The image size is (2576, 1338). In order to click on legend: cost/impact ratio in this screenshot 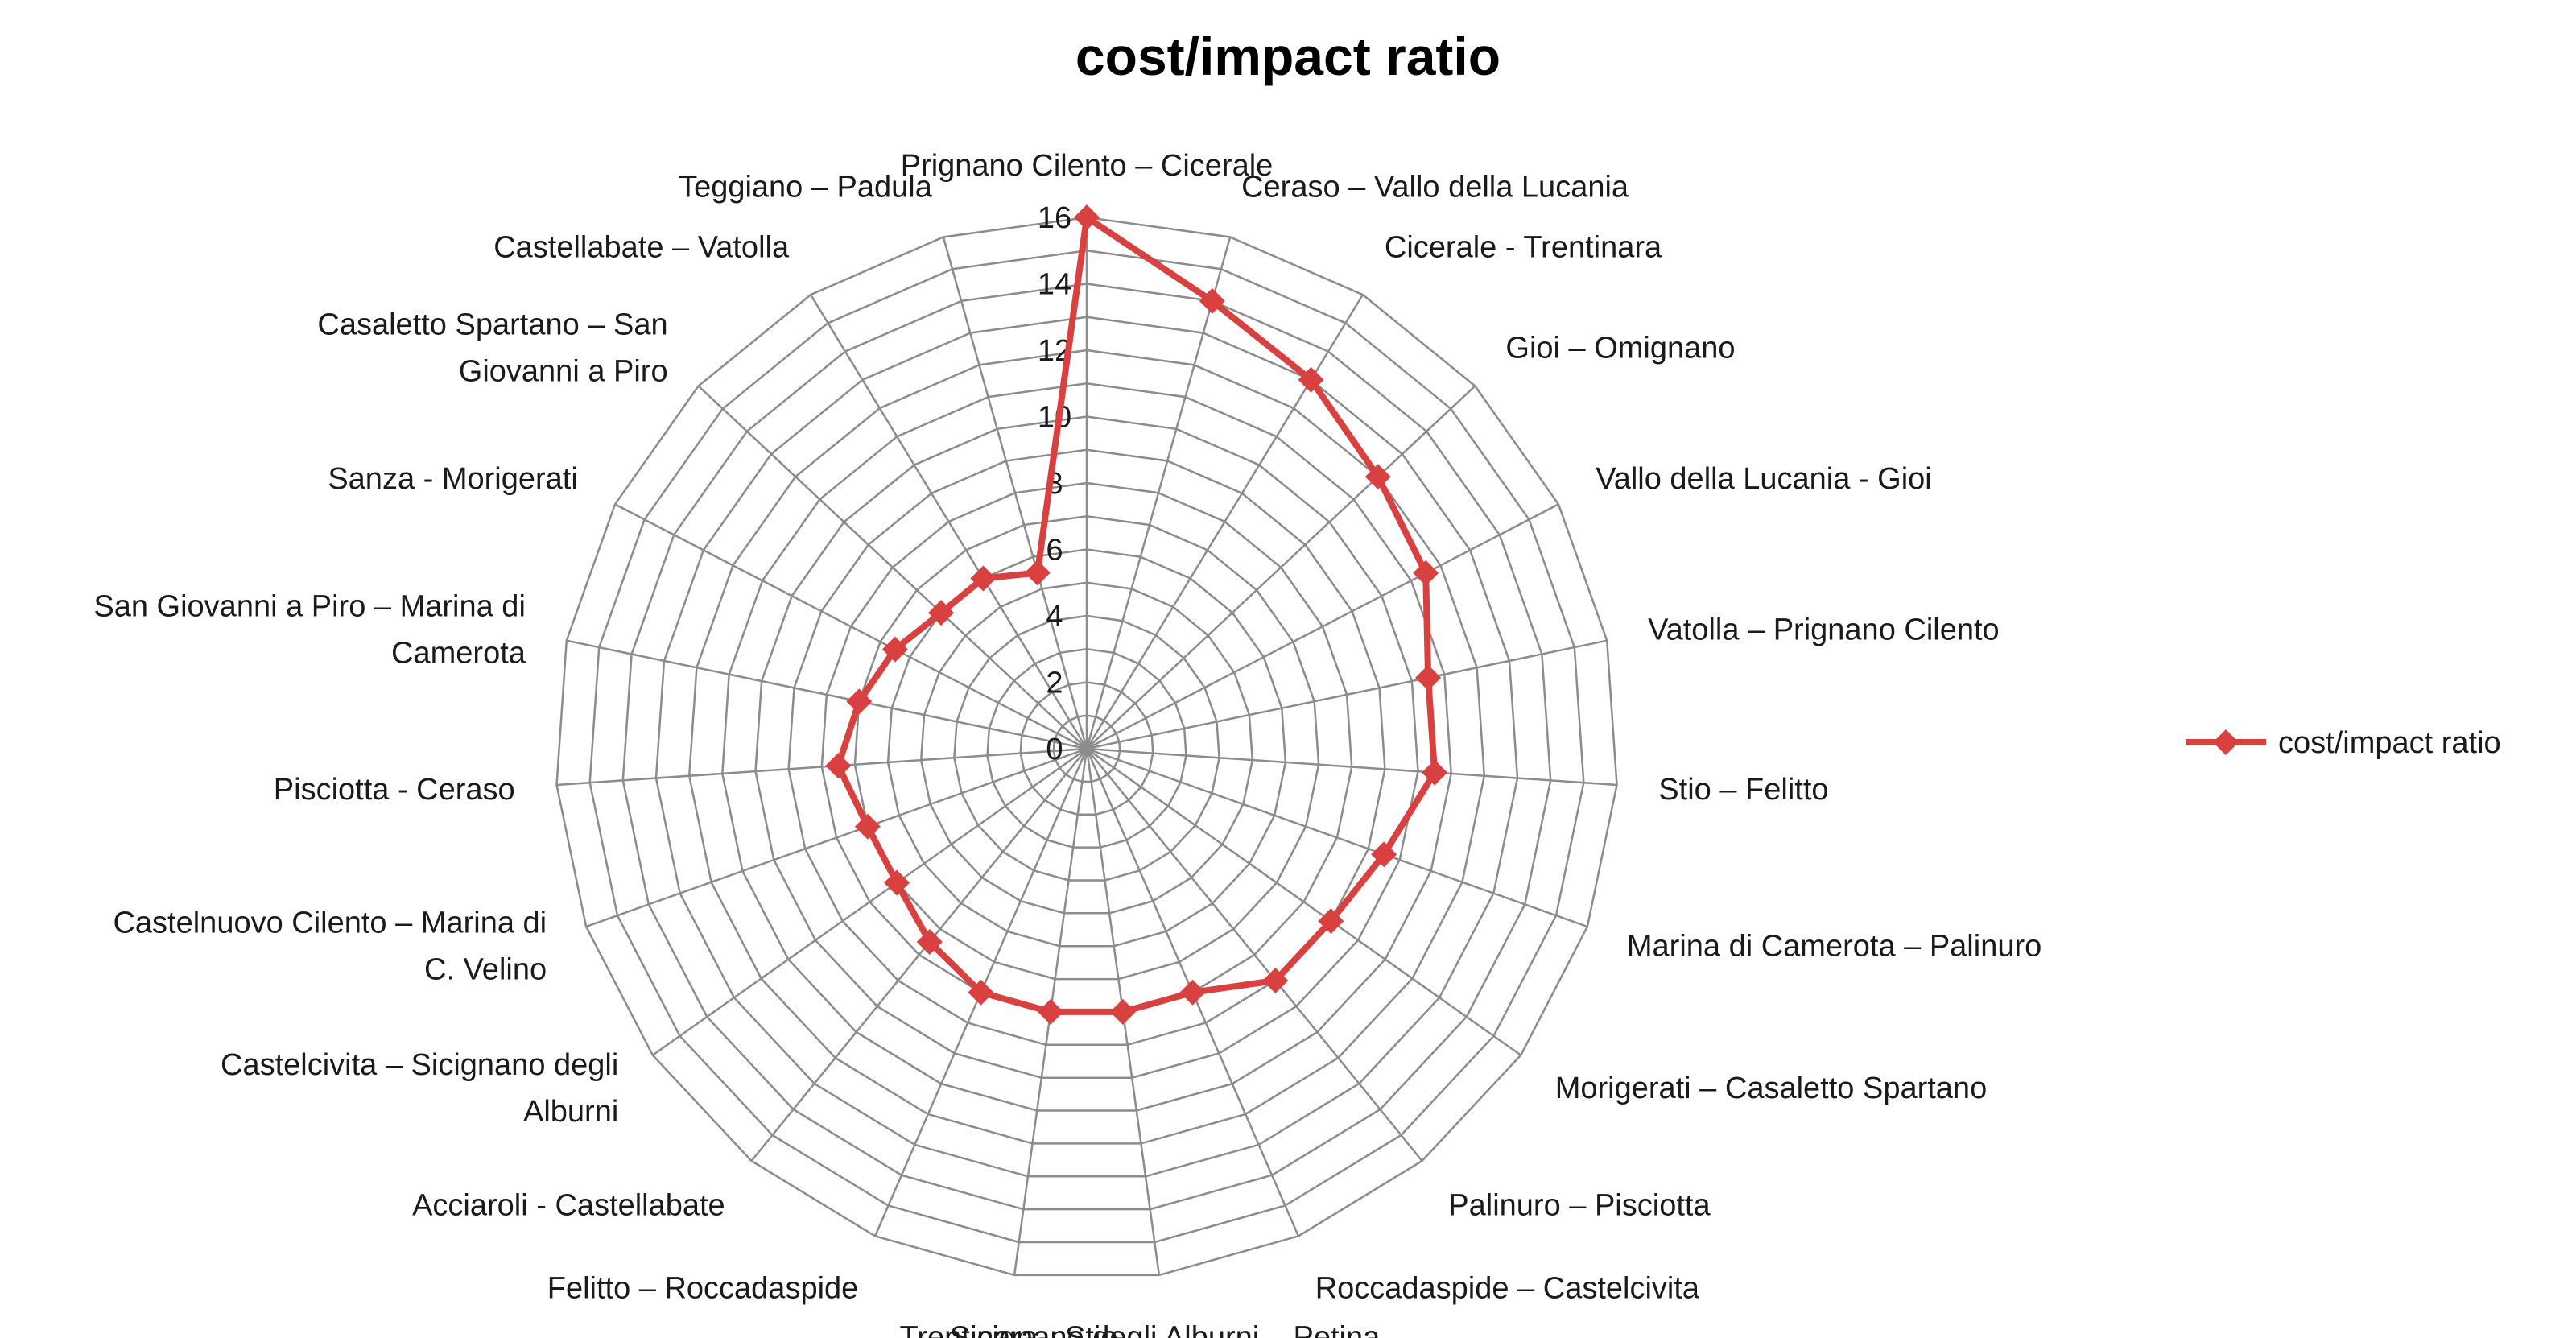, I will do `click(2343, 743)`.